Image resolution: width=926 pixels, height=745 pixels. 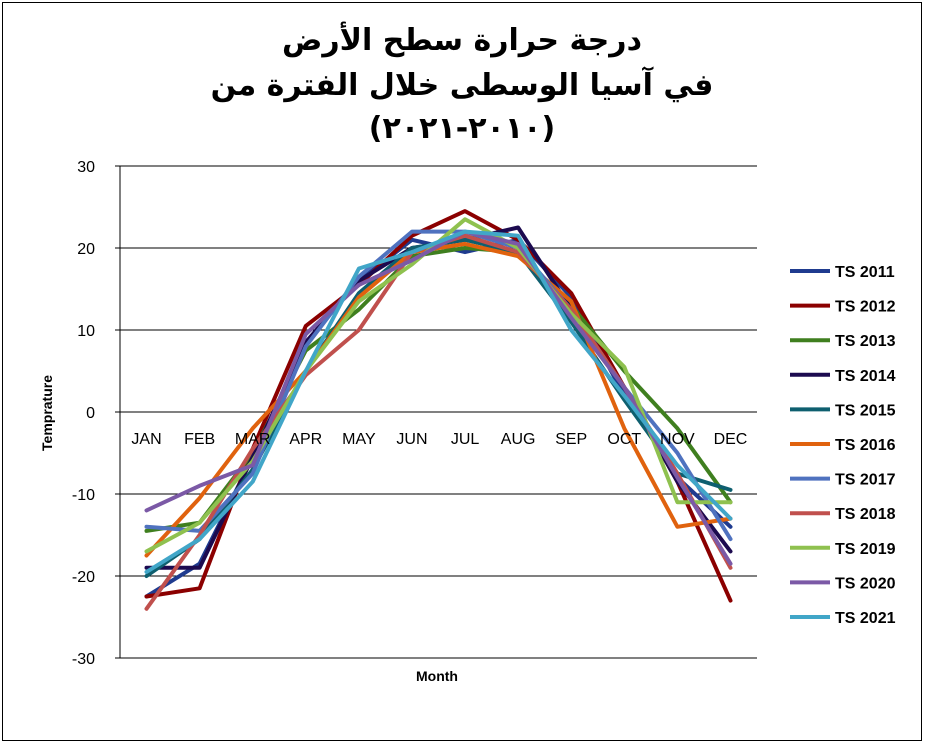 I want to click on legend-label: TS 2020, so click(x=865, y=583).